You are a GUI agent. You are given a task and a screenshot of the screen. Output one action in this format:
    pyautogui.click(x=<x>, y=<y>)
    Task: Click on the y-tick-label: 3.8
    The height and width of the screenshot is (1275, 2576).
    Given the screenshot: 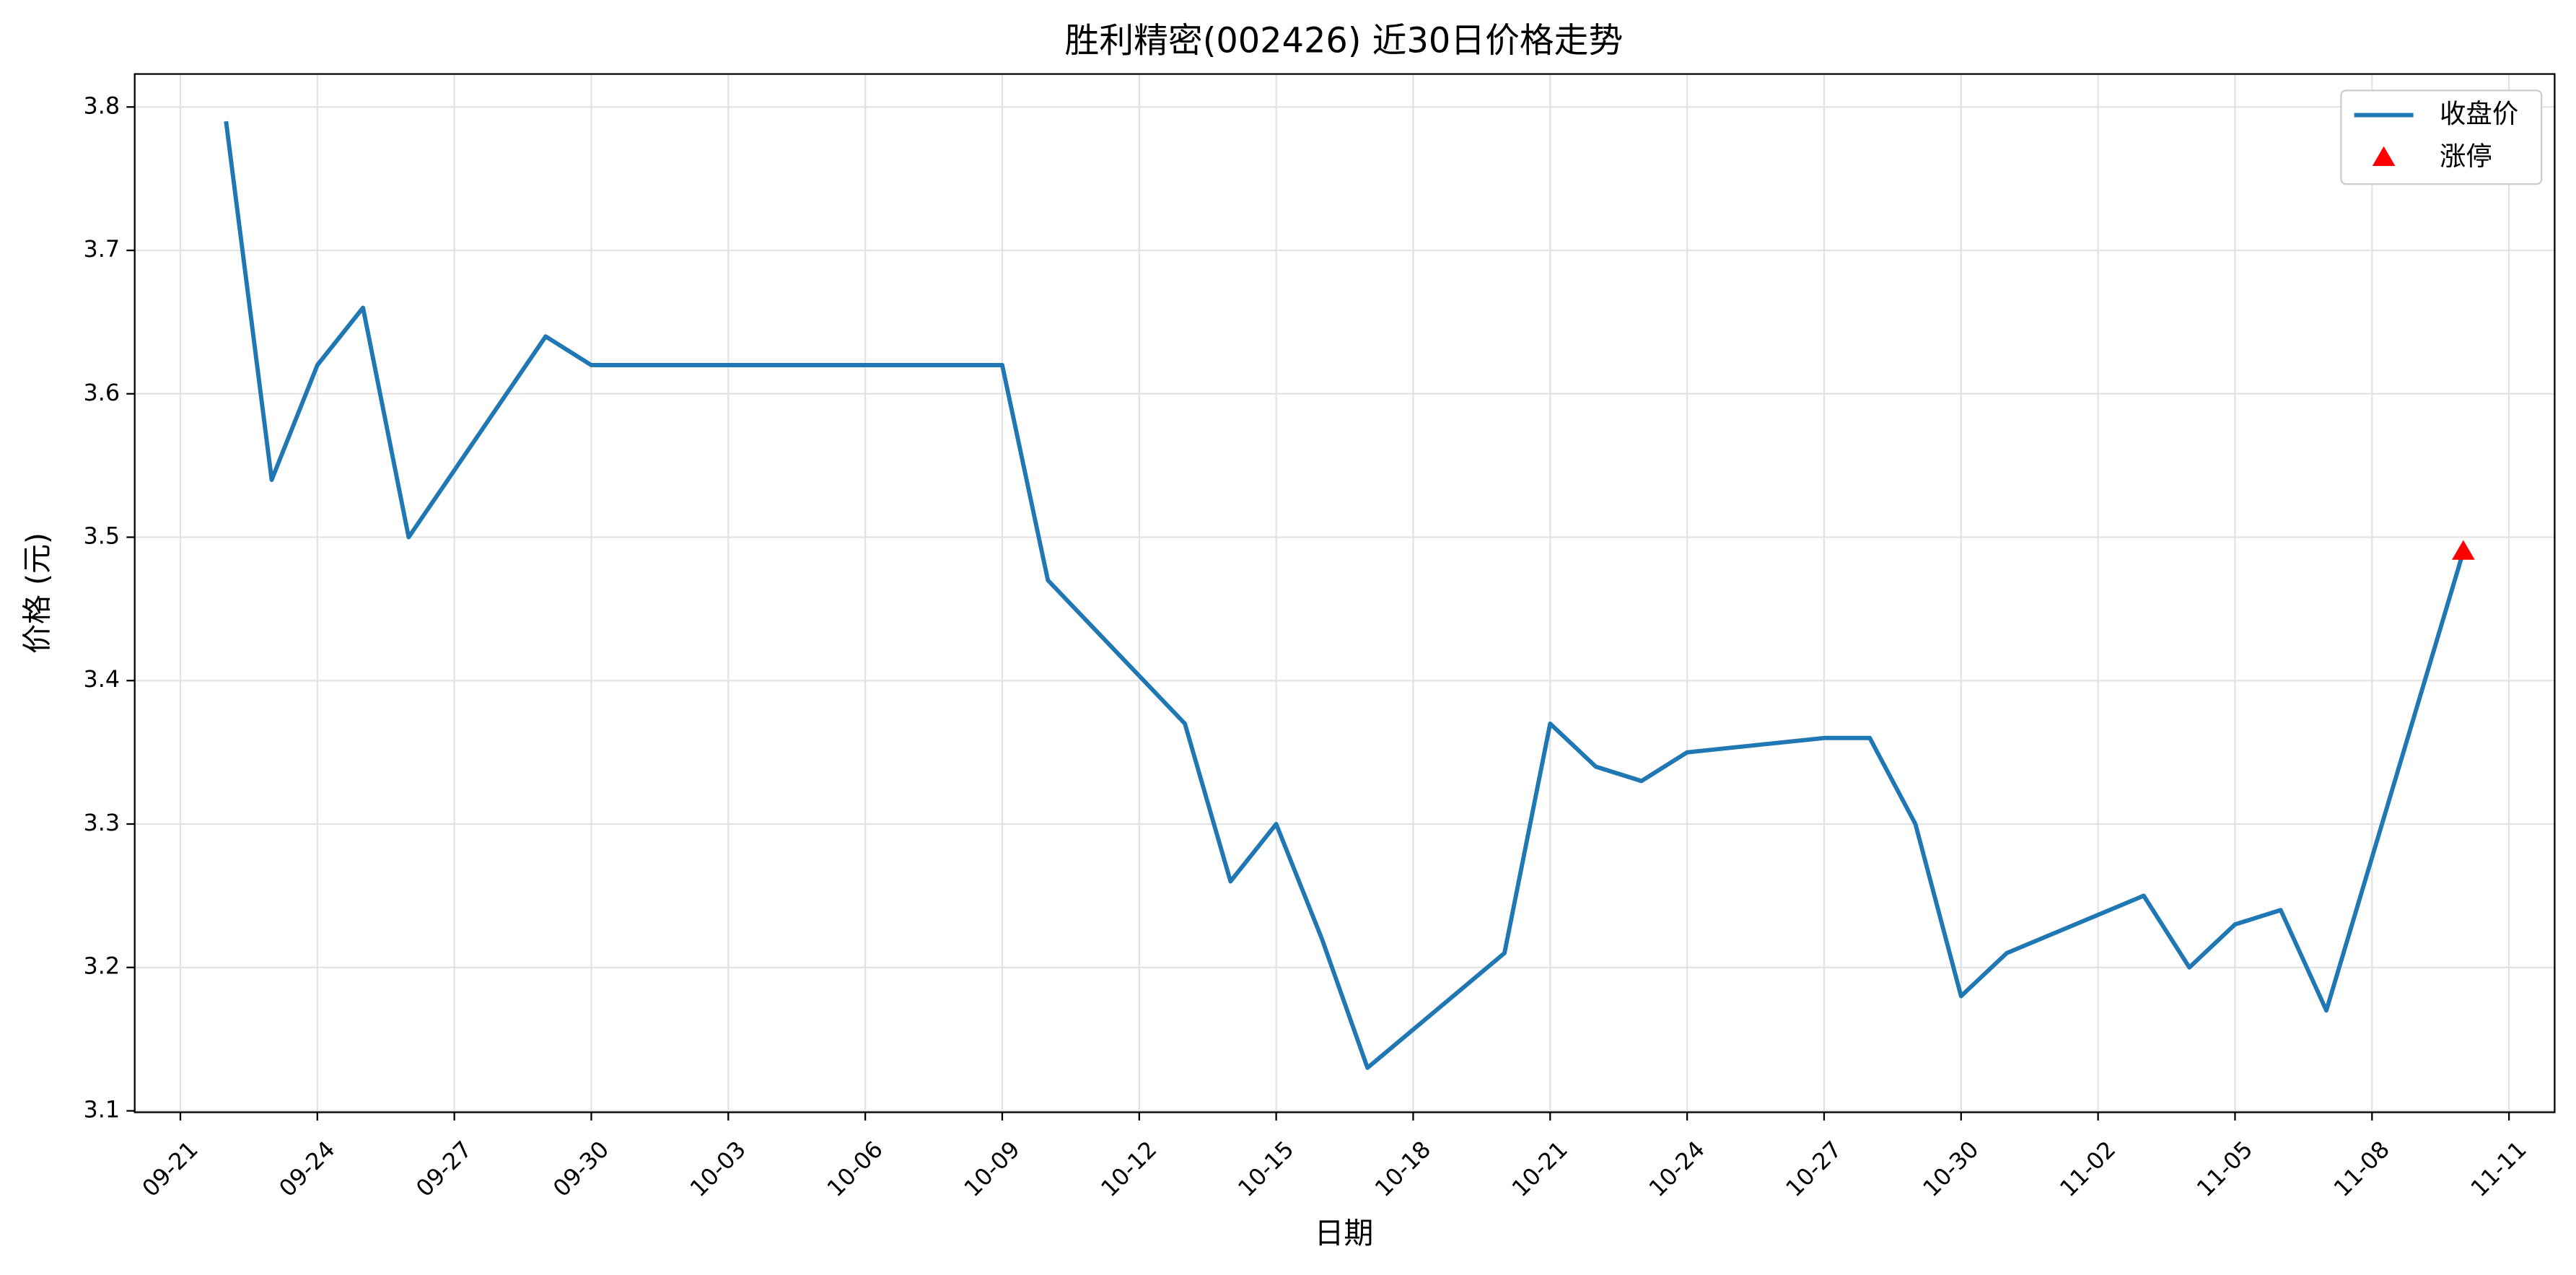 What is the action you would take?
    pyautogui.click(x=103, y=106)
    